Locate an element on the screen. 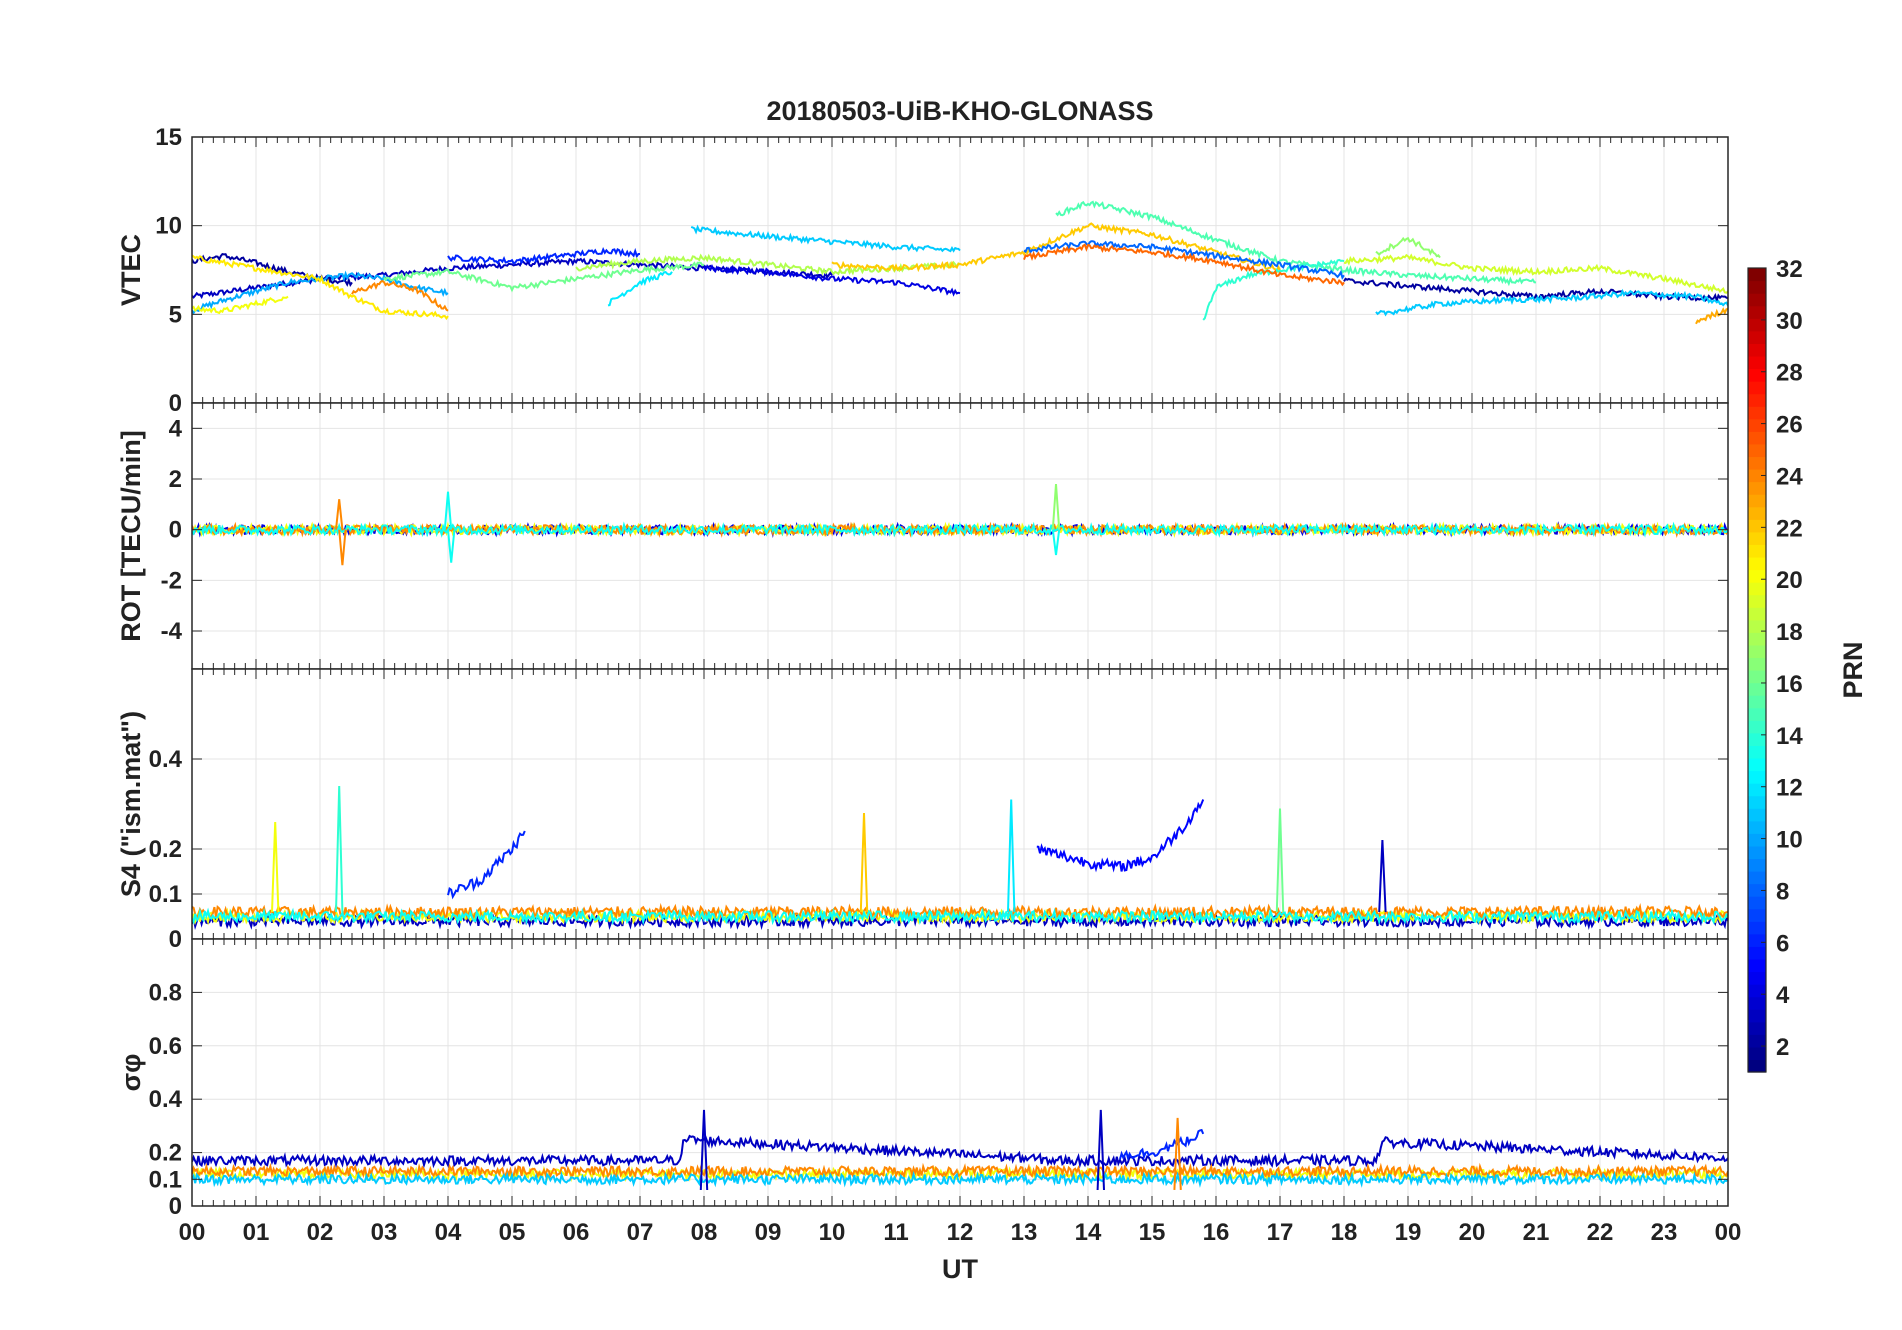 The width and height of the screenshot is (1902, 1330). x-tick-label: 07 is located at coordinates (640, 1232).